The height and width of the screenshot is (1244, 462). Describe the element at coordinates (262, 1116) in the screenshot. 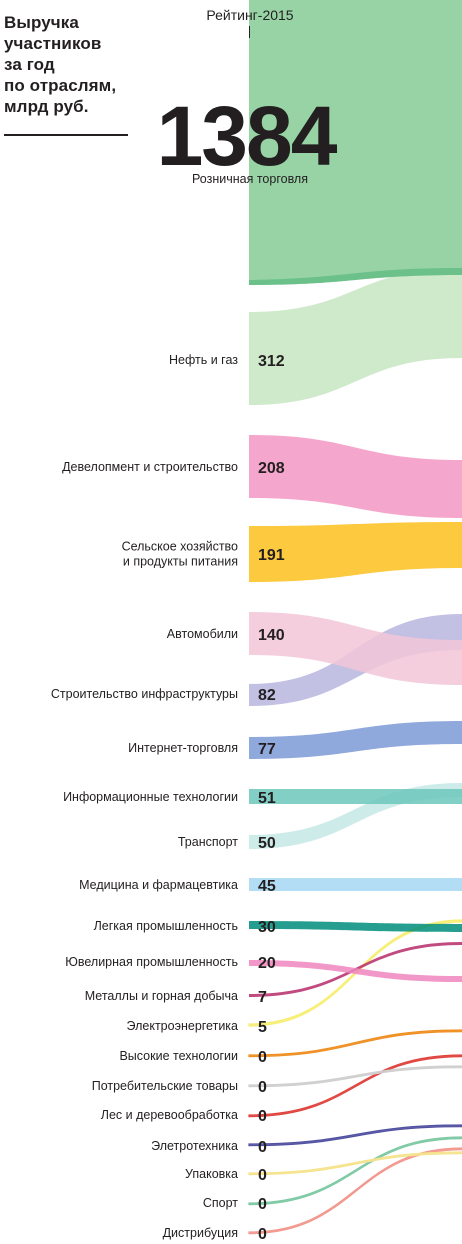

I see `value-label-16: 0` at that location.